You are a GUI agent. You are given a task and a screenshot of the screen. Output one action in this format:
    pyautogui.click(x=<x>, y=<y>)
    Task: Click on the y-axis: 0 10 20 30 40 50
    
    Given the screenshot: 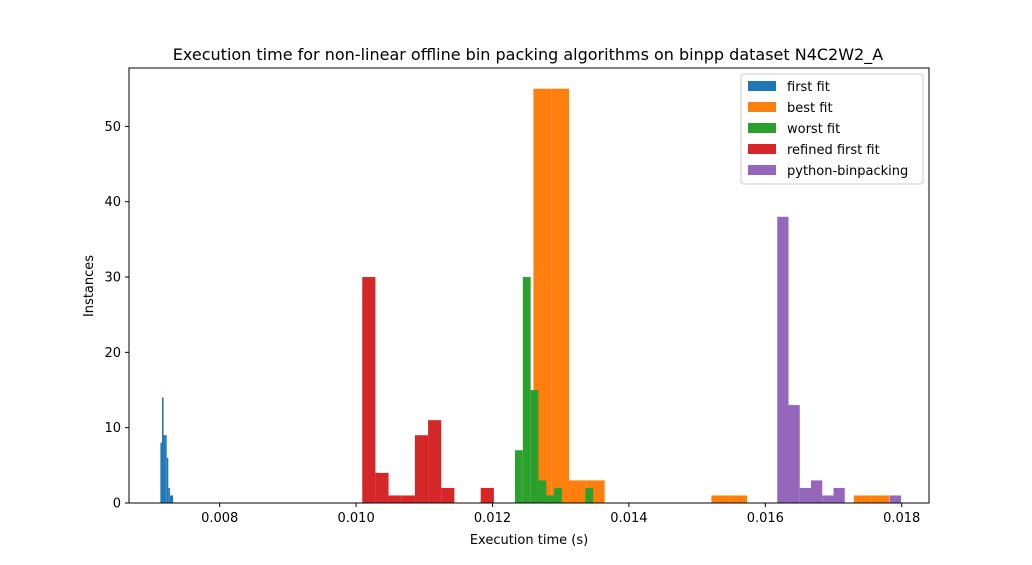 What is the action you would take?
    pyautogui.click(x=116, y=316)
    